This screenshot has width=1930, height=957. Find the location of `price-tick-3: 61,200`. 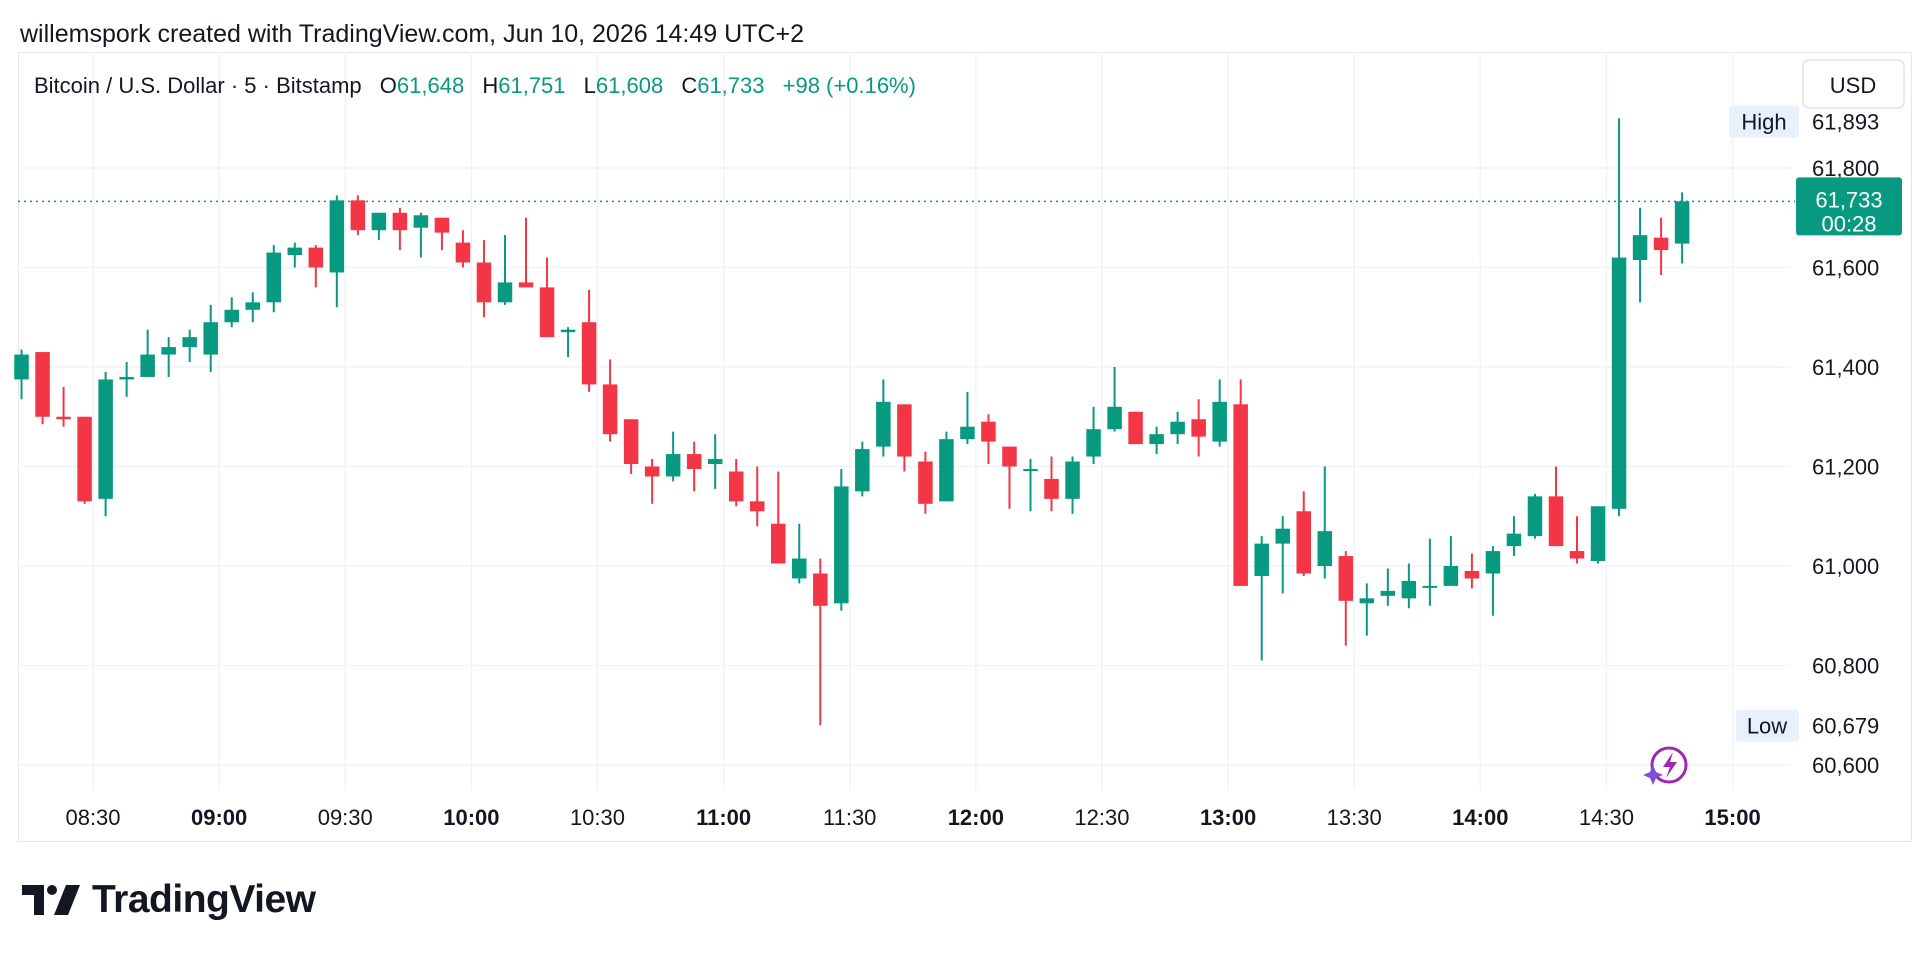

price-tick-3: 61,200 is located at coordinates (1845, 467).